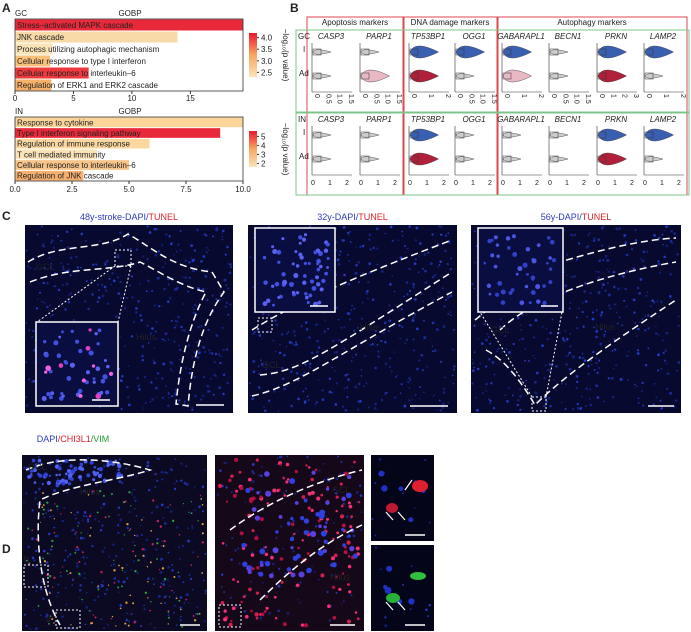 The image size is (691, 632). Describe the element at coordinates (567, 183) in the screenshot. I see `tick-label: 1` at that location.